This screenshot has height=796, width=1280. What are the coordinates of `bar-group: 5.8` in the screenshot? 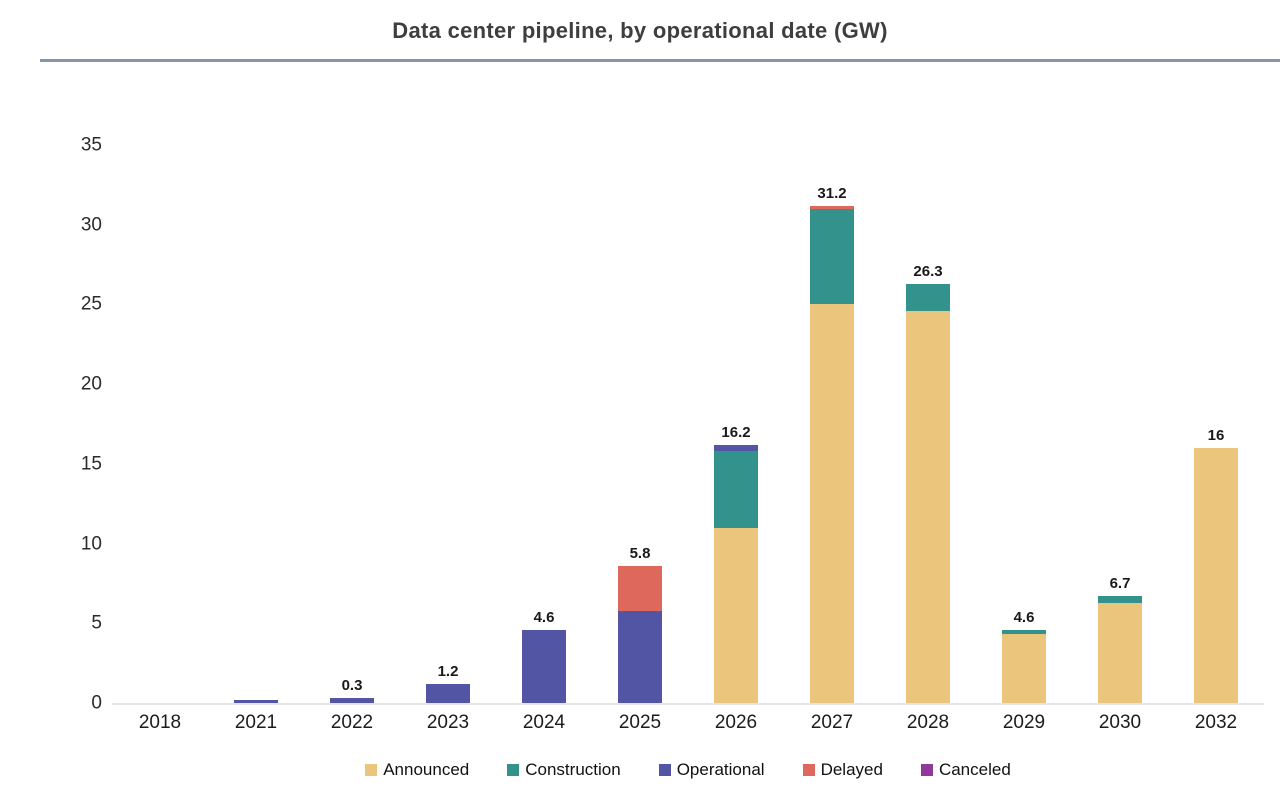 It's located at (640, 424).